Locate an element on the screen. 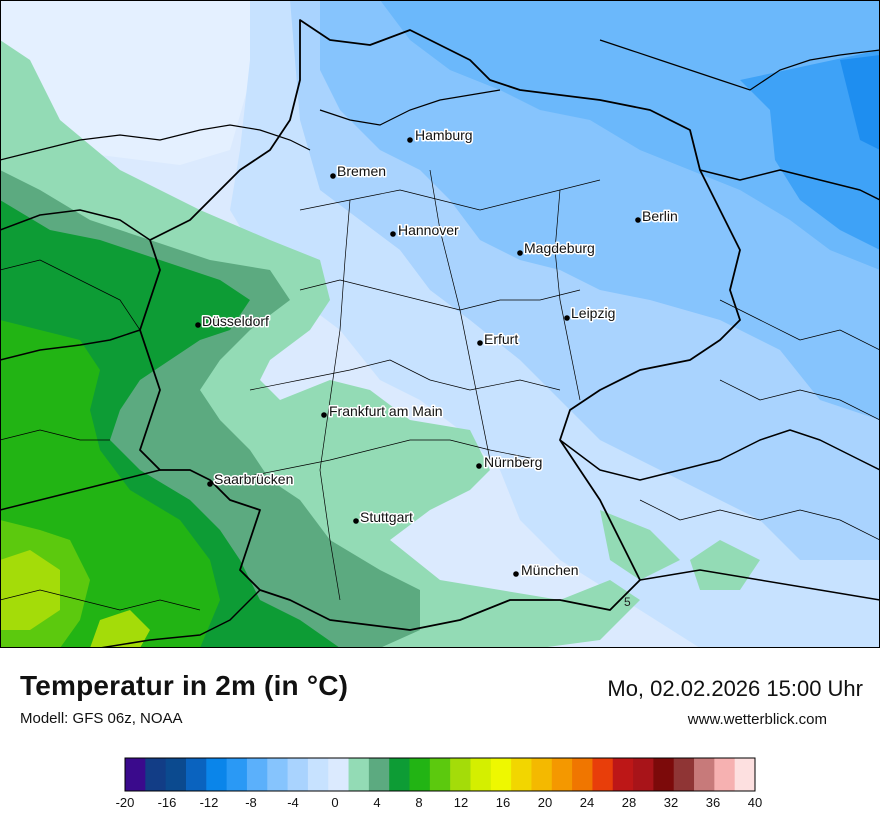  legend-tick-label: -4 is located at coordinates (293, 802).